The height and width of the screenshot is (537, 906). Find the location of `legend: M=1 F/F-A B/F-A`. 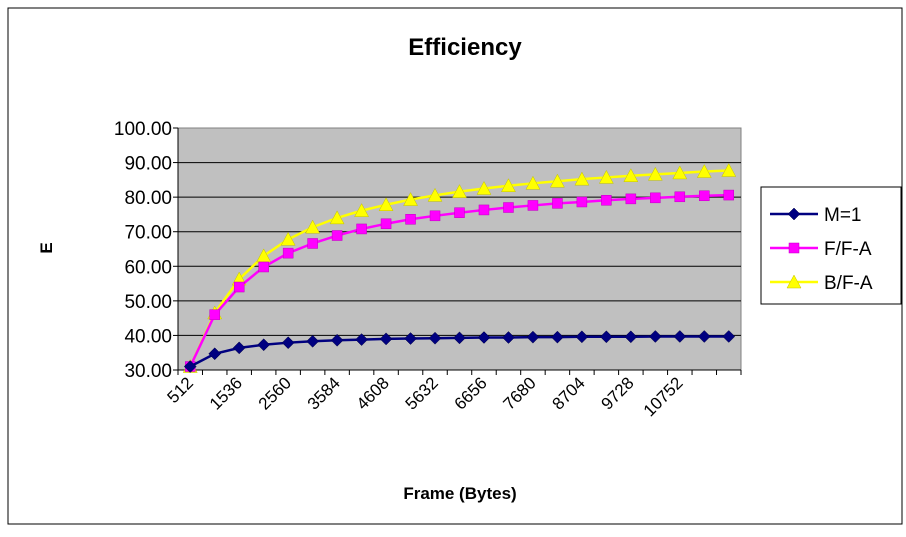

legend: M=1 F/F-A B/F-A is located at coordinates (821, 249).